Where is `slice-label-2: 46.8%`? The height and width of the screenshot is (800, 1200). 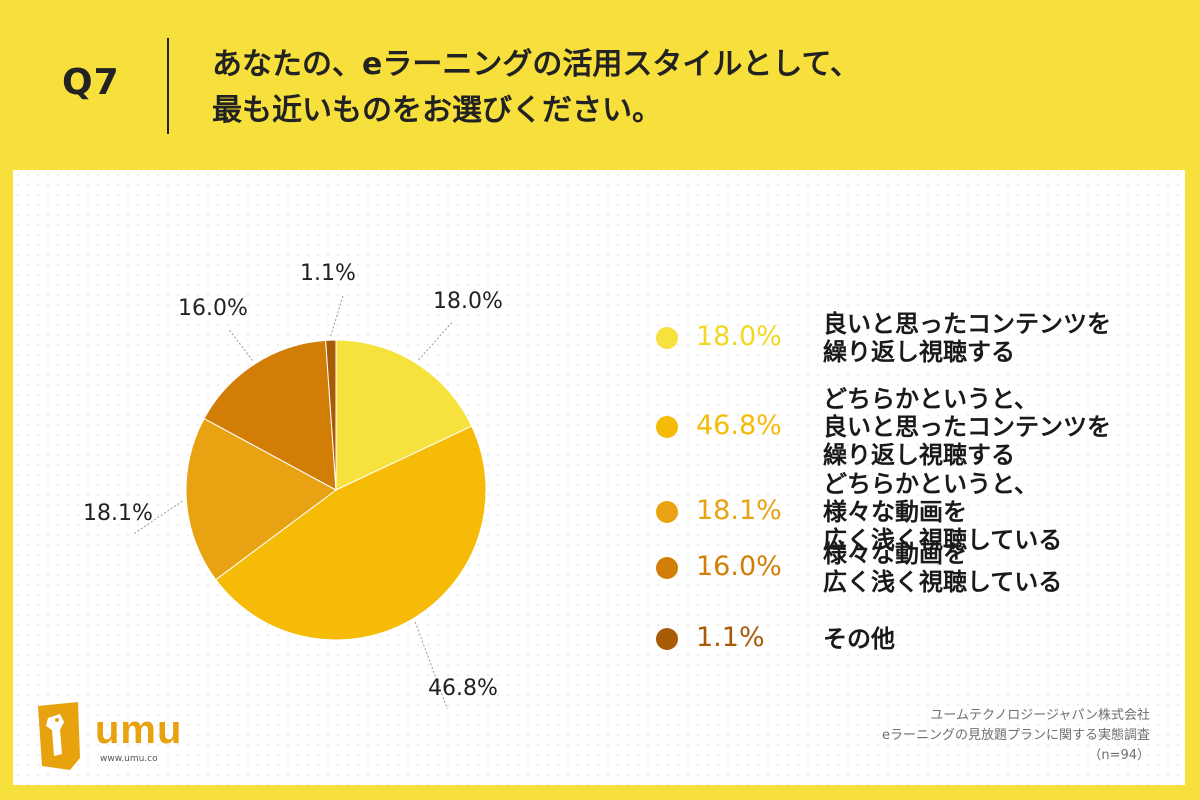
slice-label-2: 46.8% is located at coordinates (463, 688).